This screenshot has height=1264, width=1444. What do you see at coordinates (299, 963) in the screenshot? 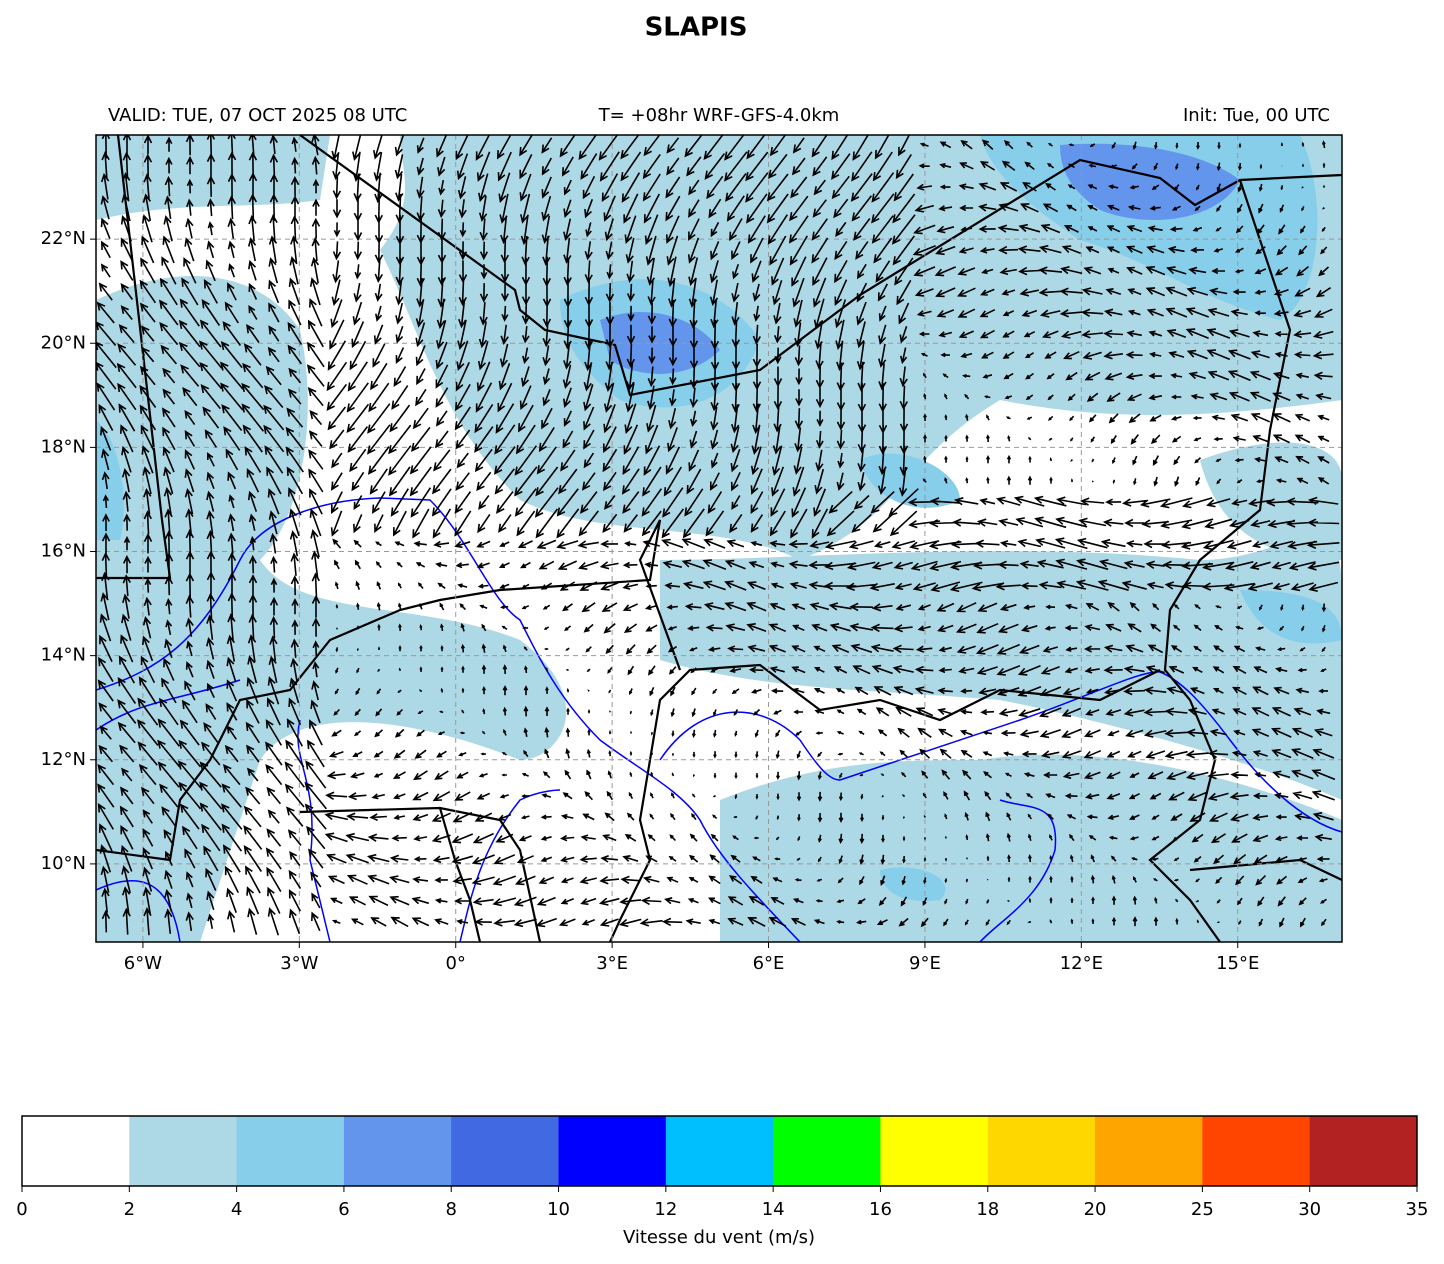
I see `x-tick-label: 3°W` at bounding box center [299, 963].